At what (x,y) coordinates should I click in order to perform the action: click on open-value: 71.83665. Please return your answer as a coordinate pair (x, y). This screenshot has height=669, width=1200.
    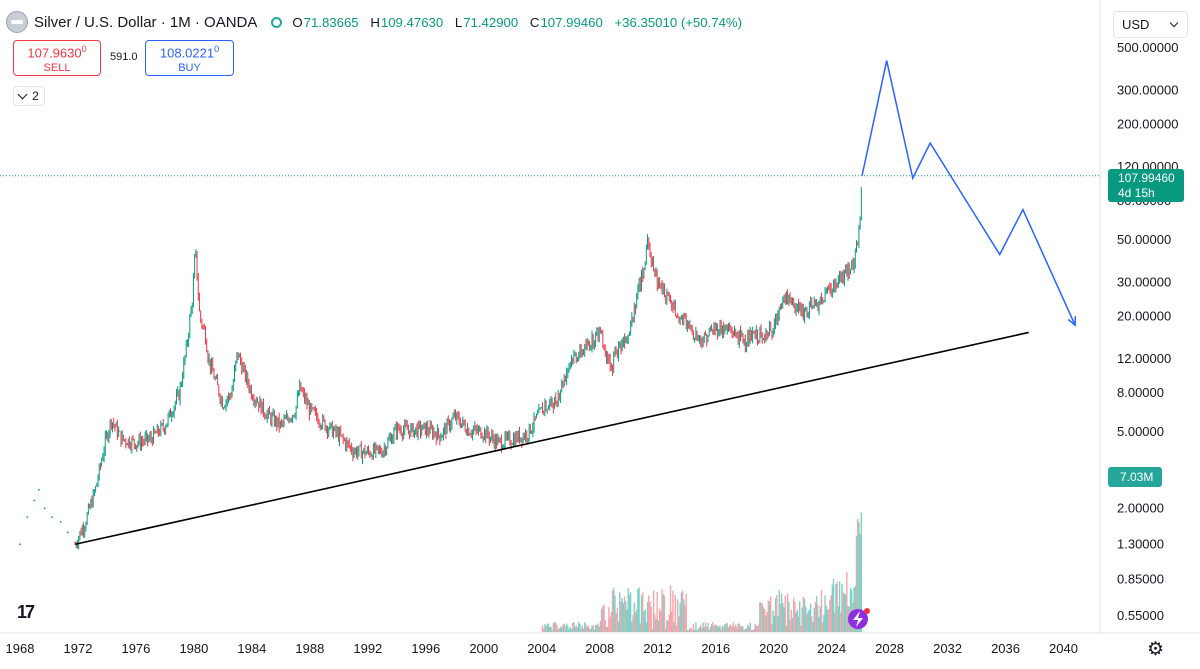
    Looking at the image, I should click on (331, 22).